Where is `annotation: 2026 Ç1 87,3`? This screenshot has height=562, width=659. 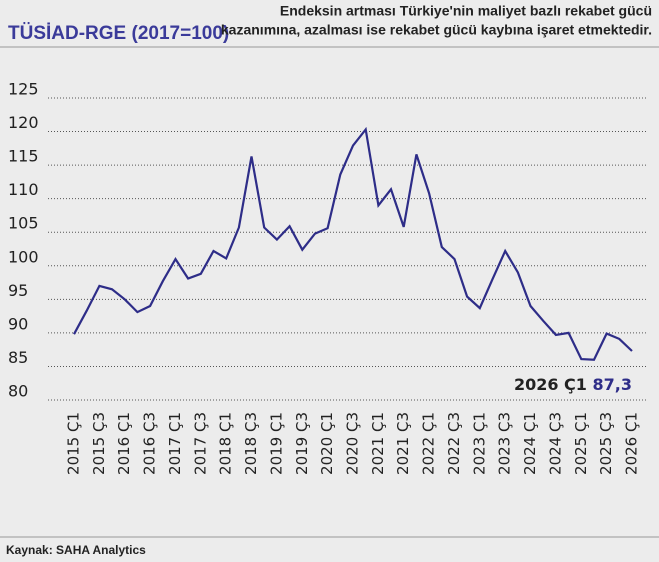
annotation: 2026 Ç1 87,3 is located at coordinates (573, 384).